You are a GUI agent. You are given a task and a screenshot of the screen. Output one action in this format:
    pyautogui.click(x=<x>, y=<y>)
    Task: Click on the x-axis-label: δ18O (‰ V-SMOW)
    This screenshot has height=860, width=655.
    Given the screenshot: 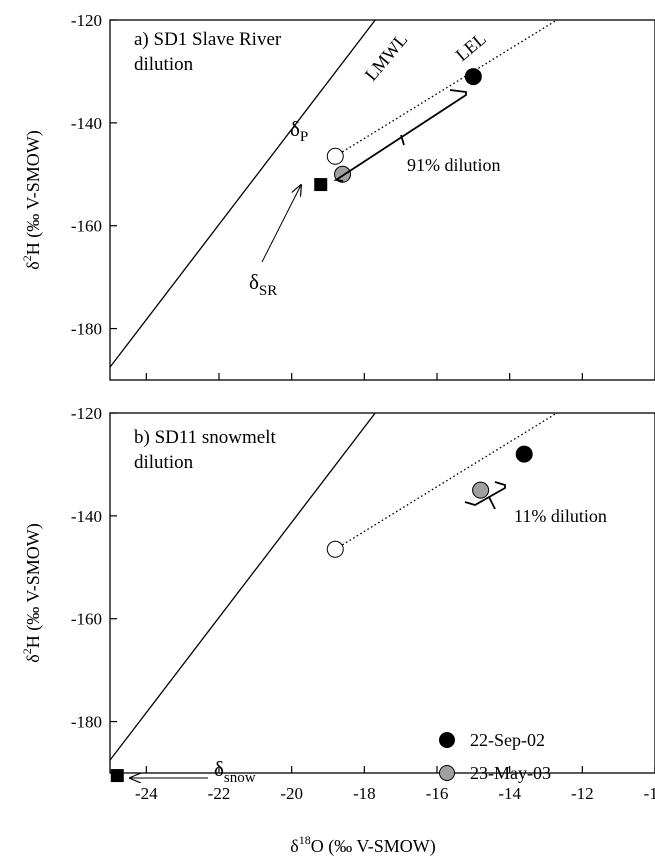 What is the action you would take?
    pyautogui.click(x=363, y=845)
    